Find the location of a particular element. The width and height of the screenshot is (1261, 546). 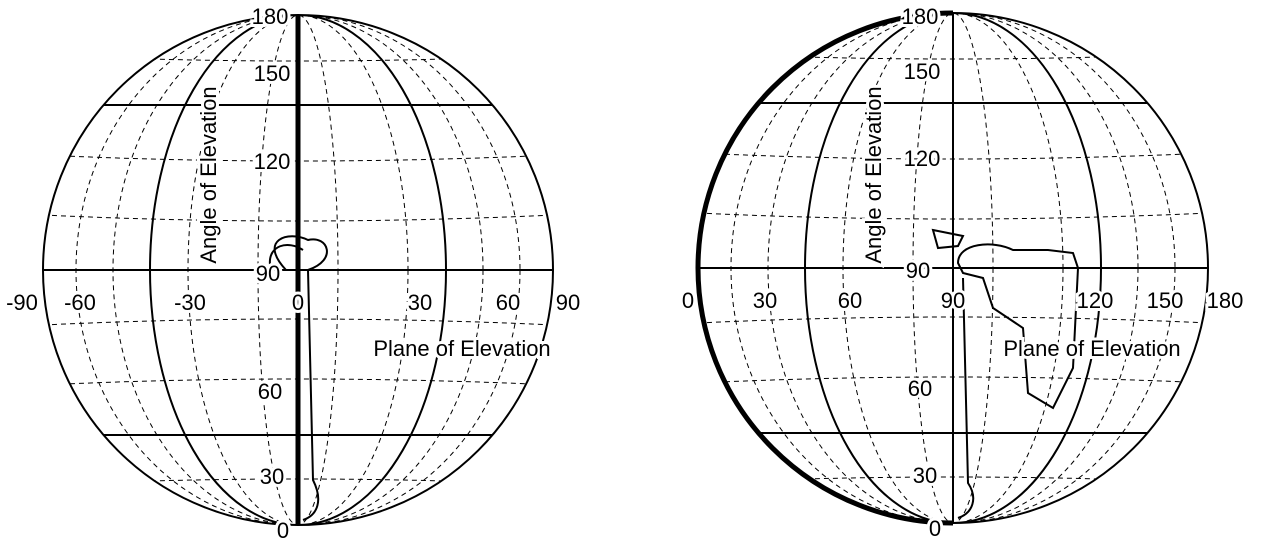

plane-tick-label: -60 is located at coordinates (80, 302).